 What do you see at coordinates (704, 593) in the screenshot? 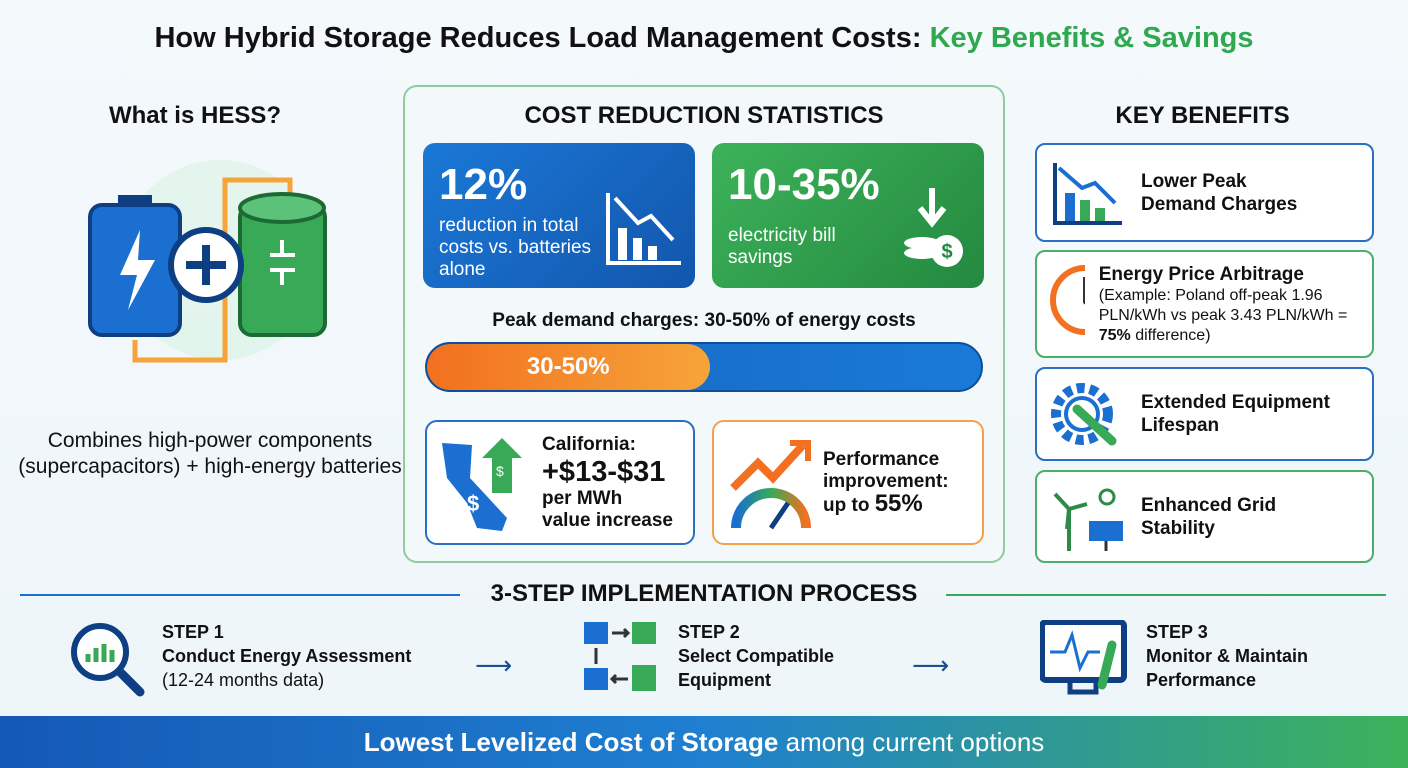
I see `process-heading: 3-STEP IMPLEMENTATION PROCESS` at bounding box center [704, 593].